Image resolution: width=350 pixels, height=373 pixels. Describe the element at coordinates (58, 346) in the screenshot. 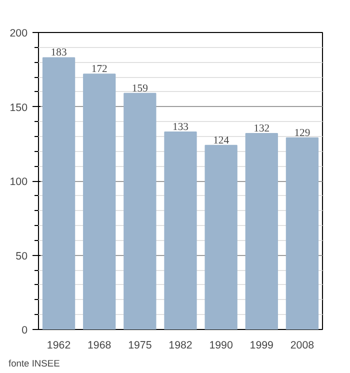

I see `x-tick-label: 1962` at that location.